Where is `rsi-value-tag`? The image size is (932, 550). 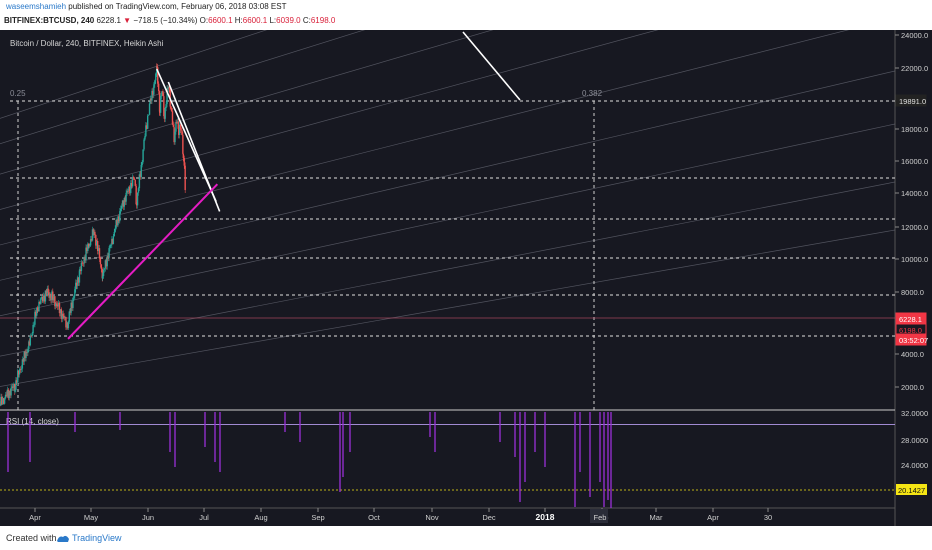
rsi-value-tag is located at coordinates (911, 489).